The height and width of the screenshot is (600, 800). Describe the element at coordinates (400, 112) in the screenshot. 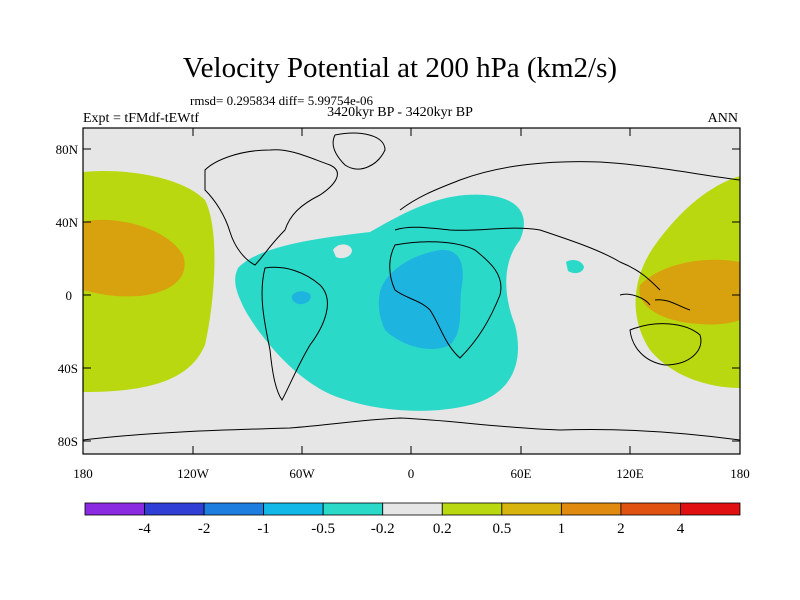

I see `period-label: 3420kyr BP - 3420kyr BP` at that location.